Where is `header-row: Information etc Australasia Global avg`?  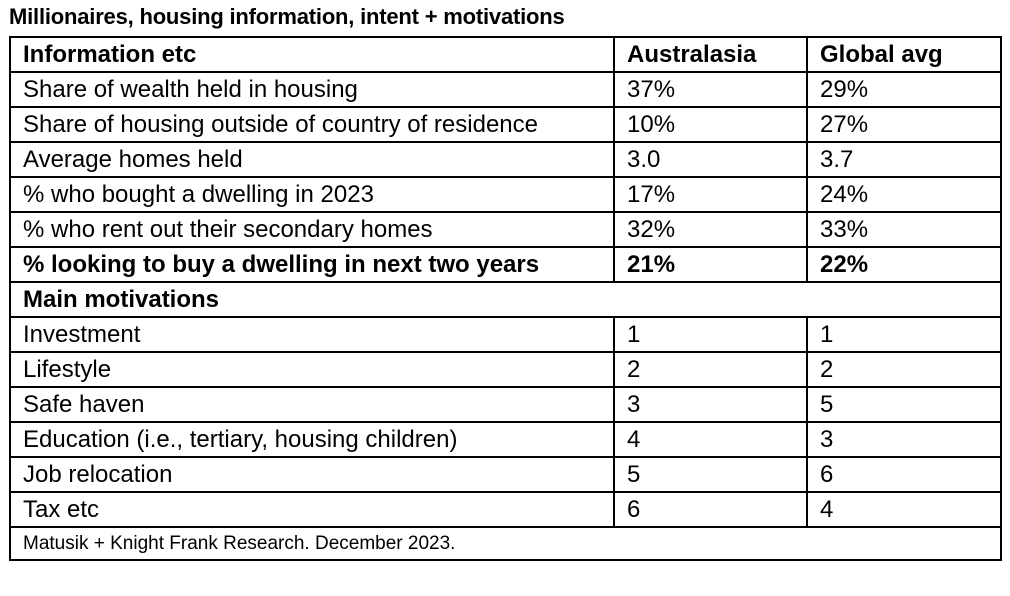 header-row: Information etc Australasia Global avg is located at coordinates (505, 54).